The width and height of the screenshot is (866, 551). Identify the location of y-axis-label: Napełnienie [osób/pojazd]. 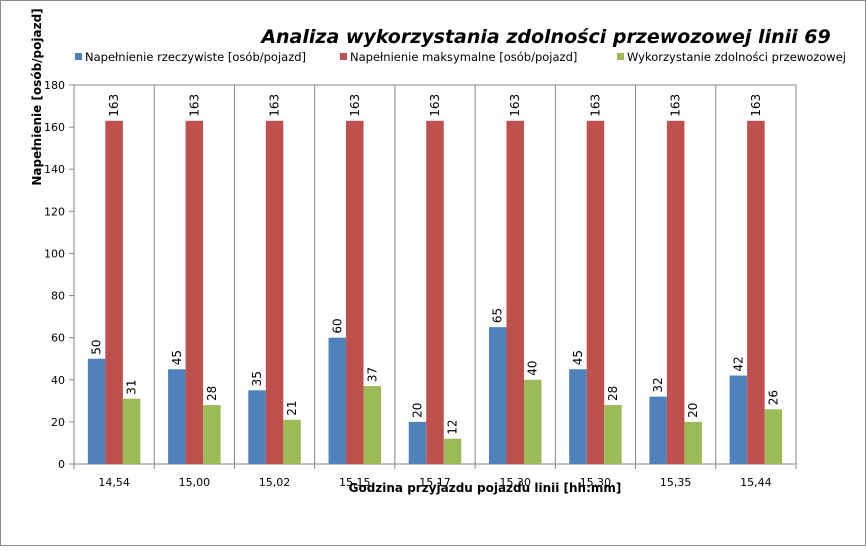
(37, 96).